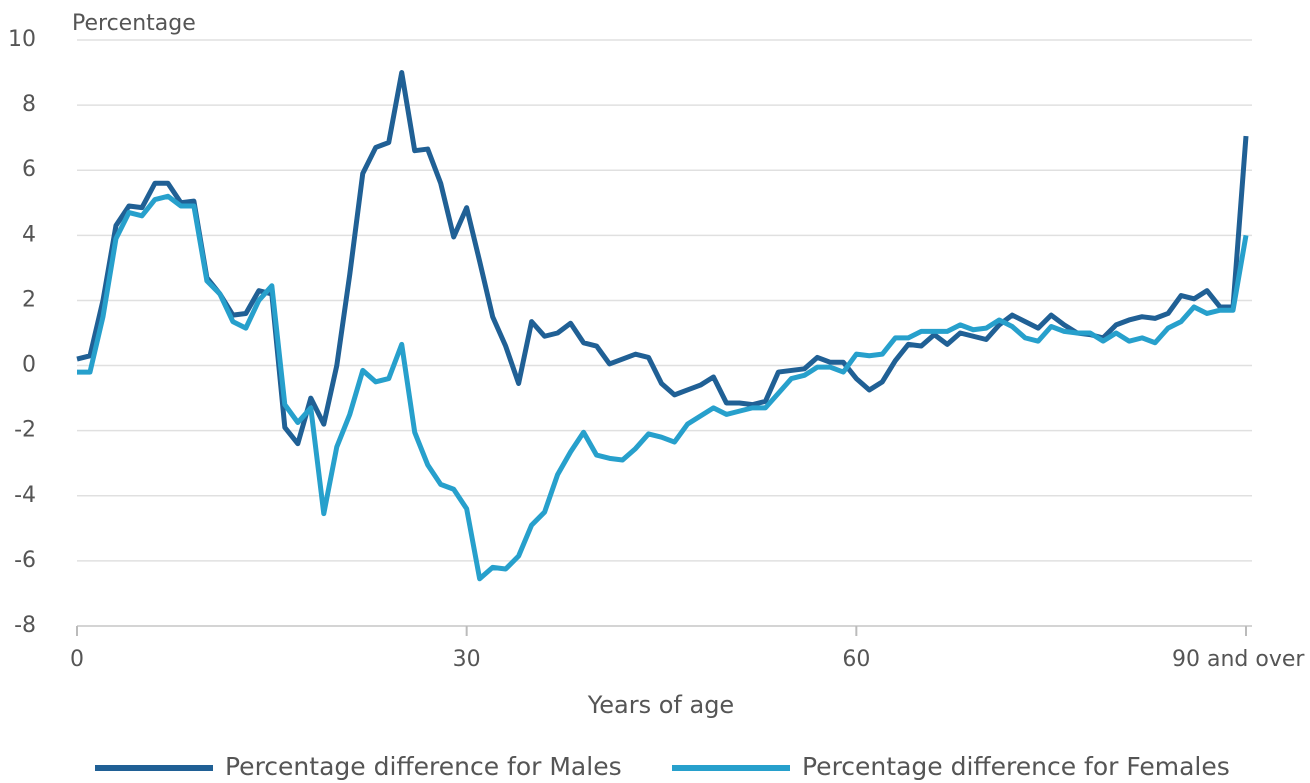 The height and width of the screenshot is (783, 1310). I want to click on y-tick-label: 10, so click(22, 39).